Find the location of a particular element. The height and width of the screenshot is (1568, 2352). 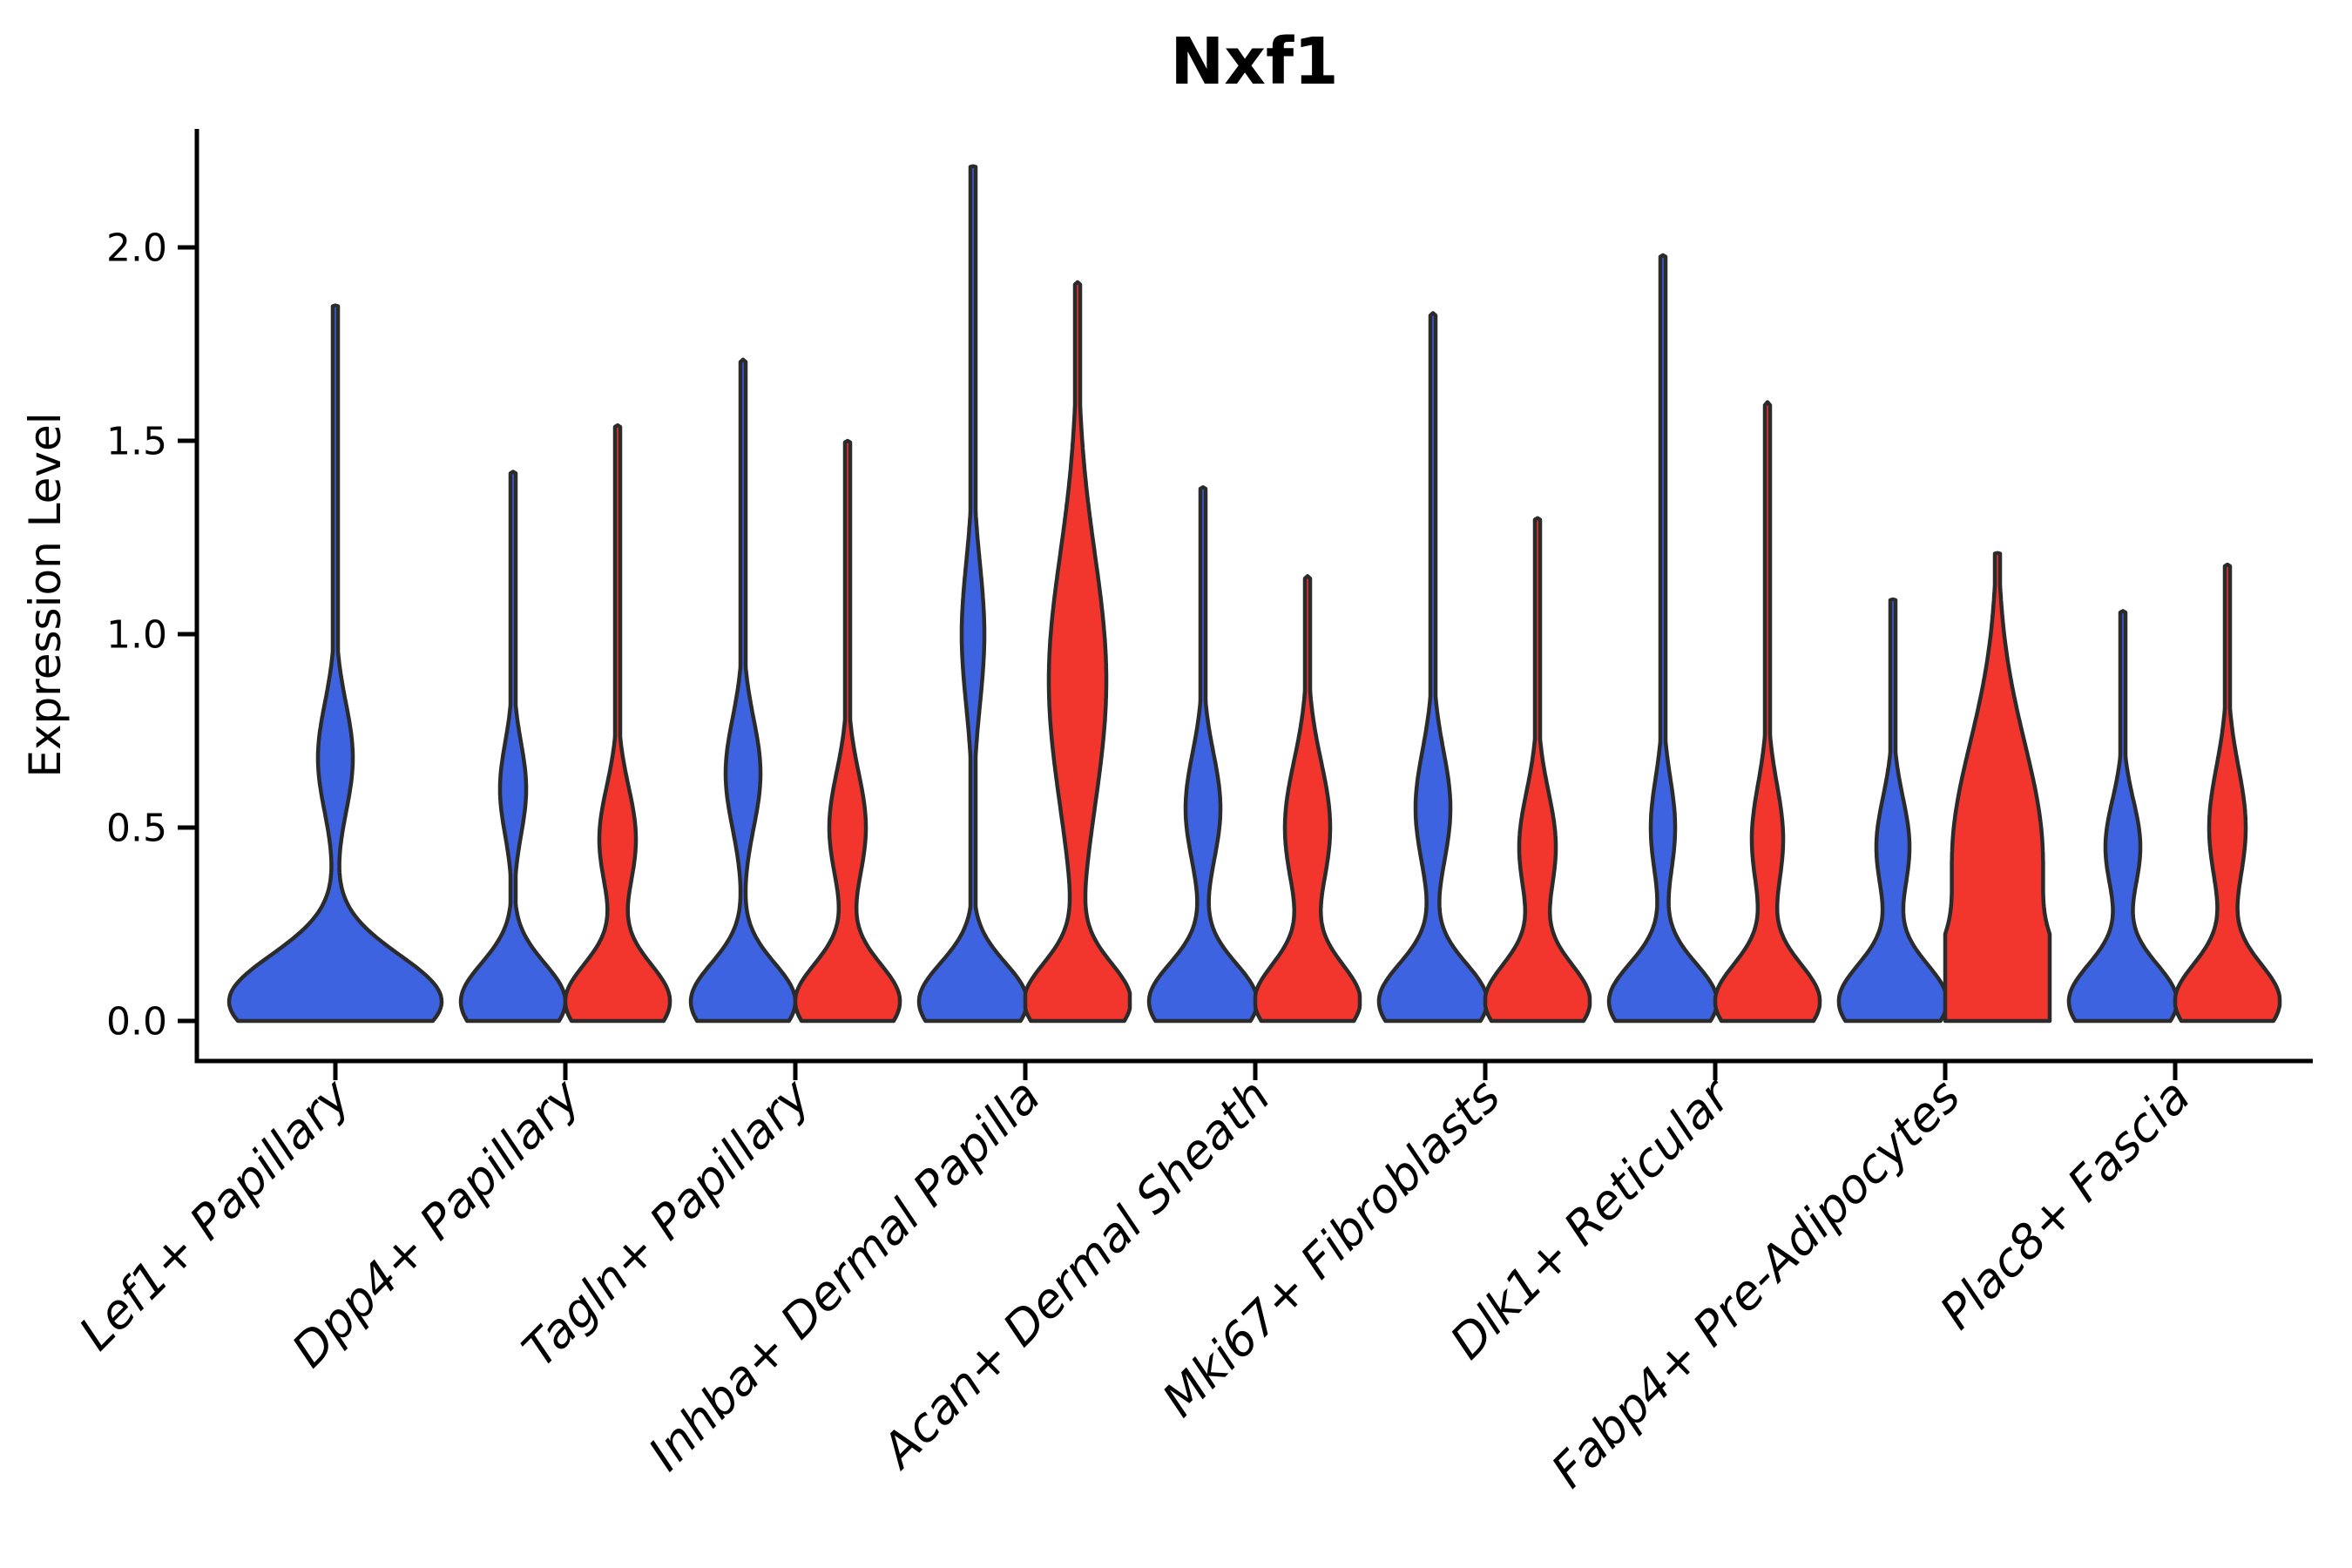

x-tick-label-3: Inhba+ Dermal Papilla is located at coordinates (844, 1275).